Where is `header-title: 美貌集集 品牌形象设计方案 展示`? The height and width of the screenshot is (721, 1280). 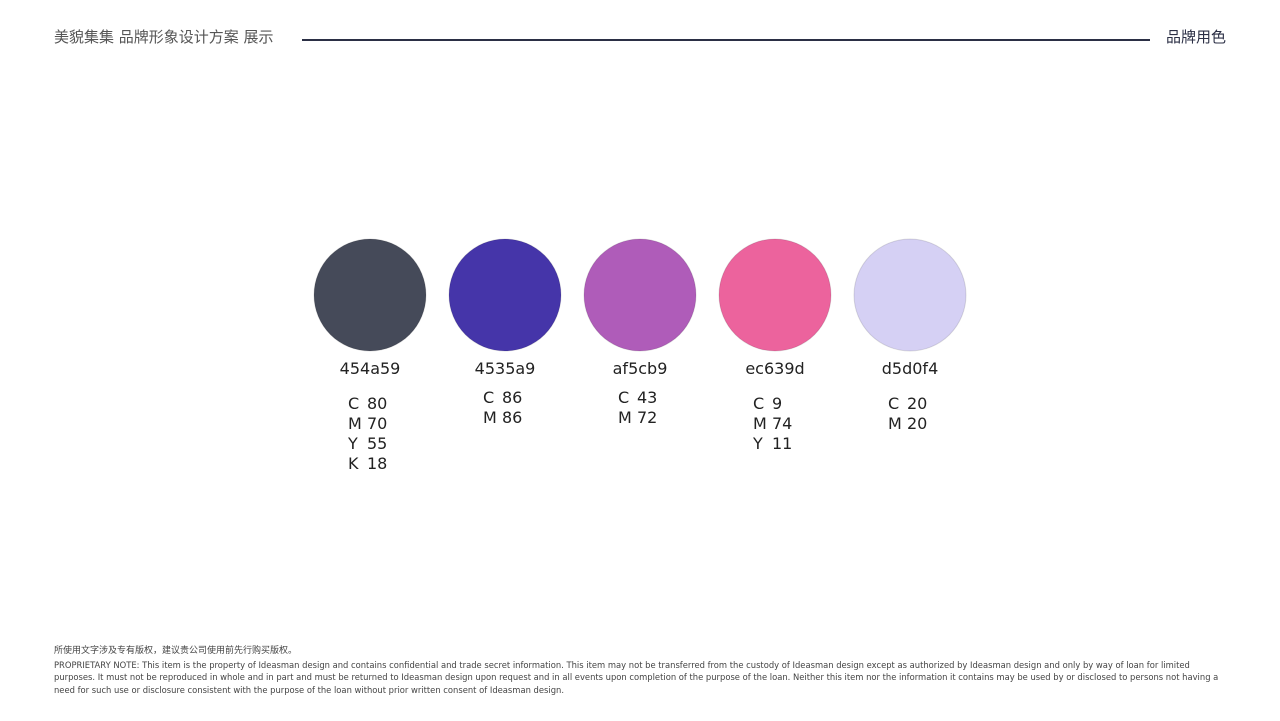 header-title: 美貌集集 品牌形象设计方案 展示 is located at coordinates (164, 37).